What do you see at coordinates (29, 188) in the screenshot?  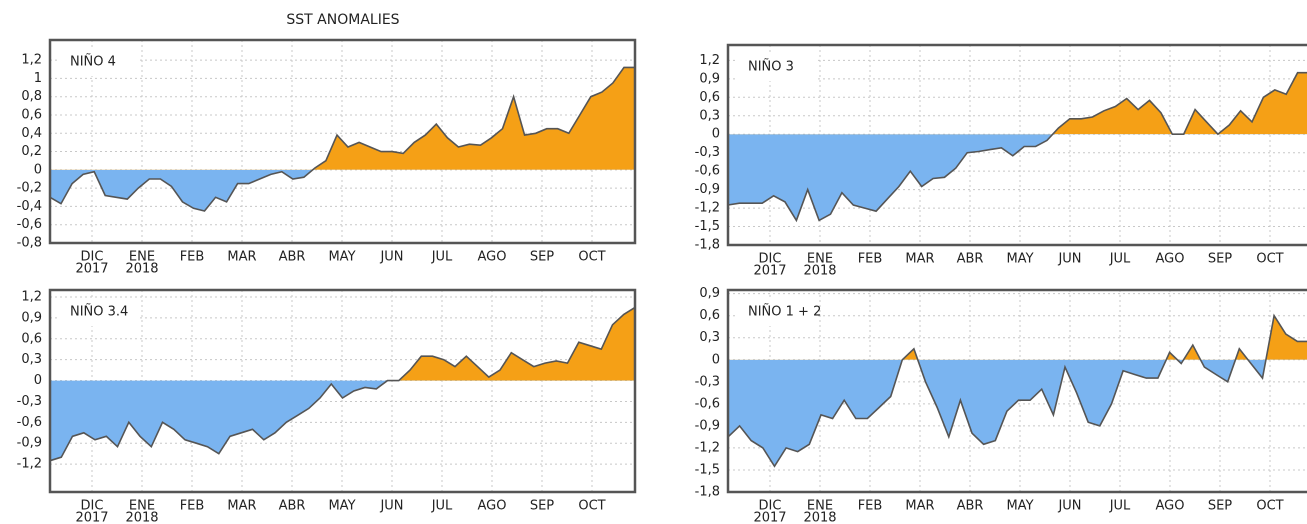 I see `y-tick-label: -0,2` at bounding box center [29, 188].